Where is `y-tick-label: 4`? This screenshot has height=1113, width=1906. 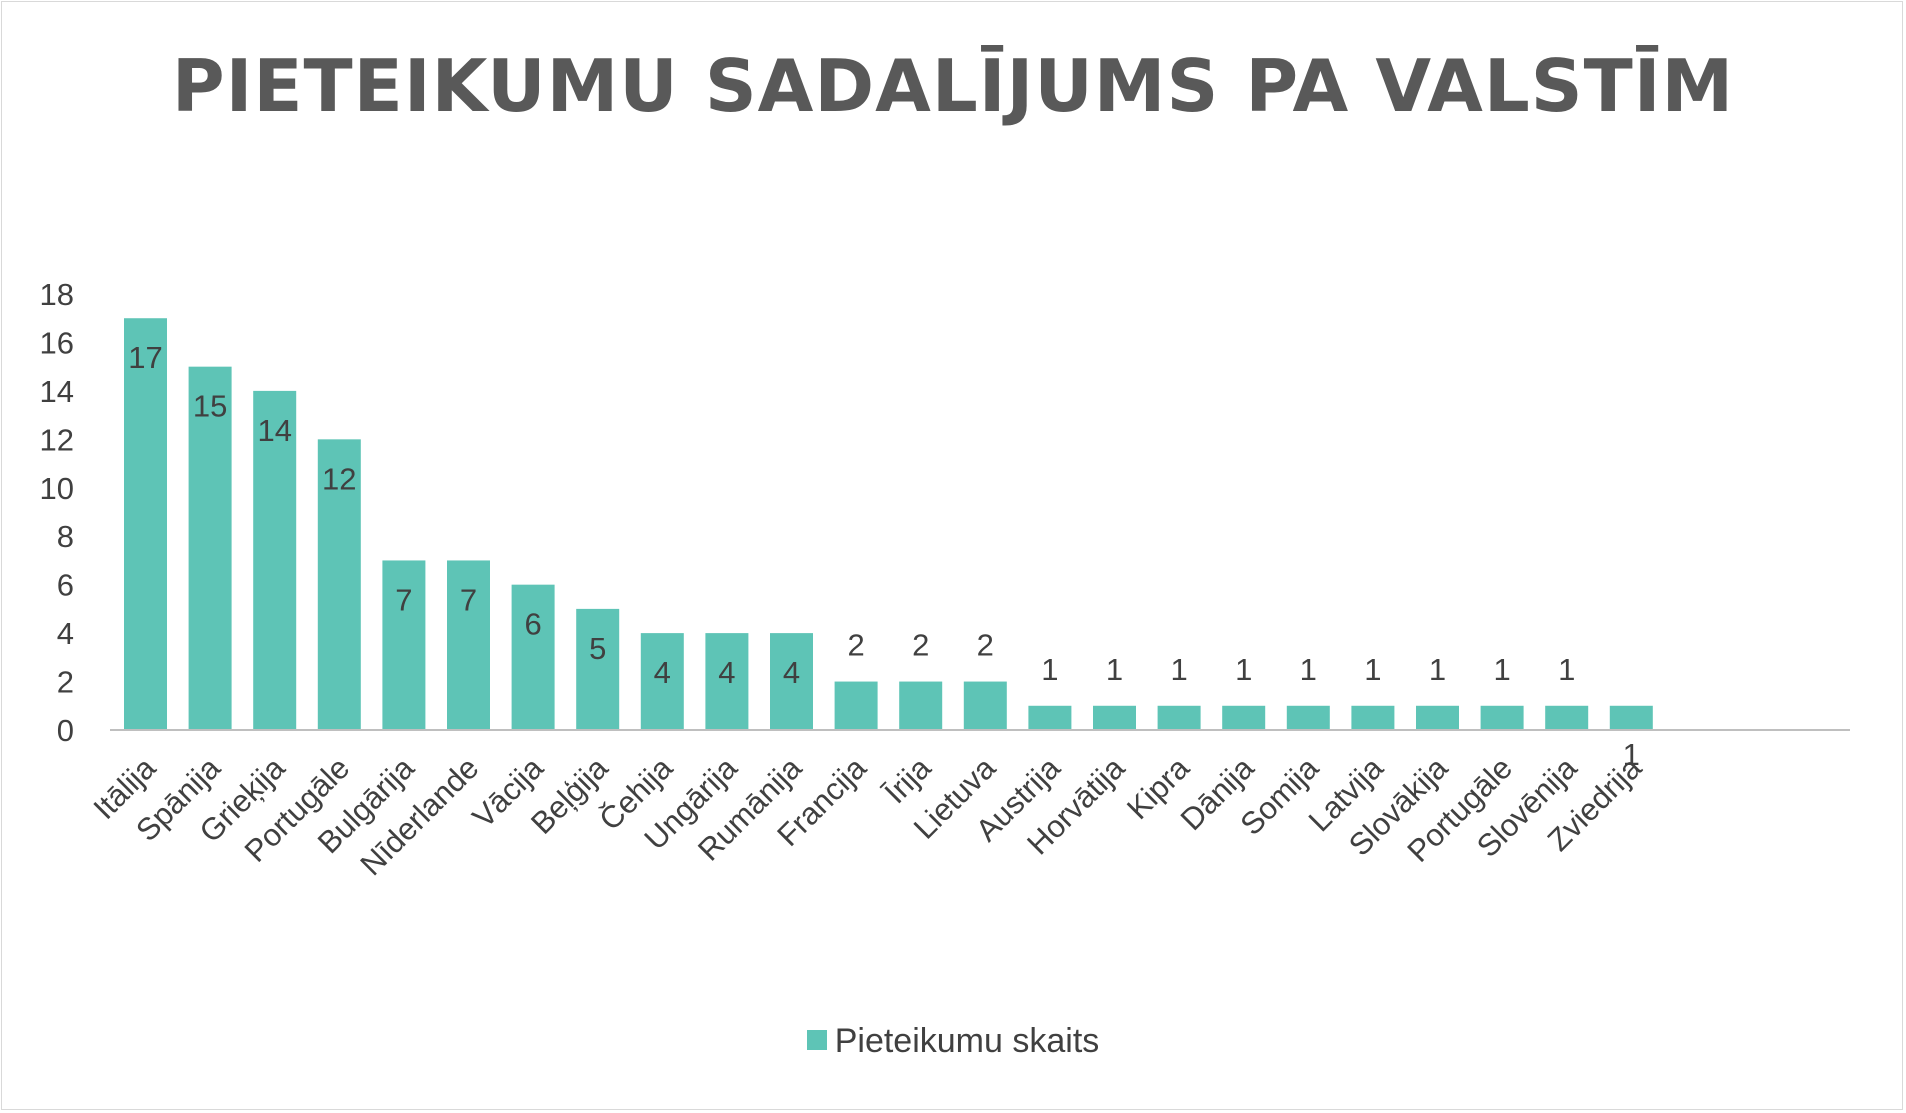
y-tick-label: 4 is located at coordinates (65, 633).